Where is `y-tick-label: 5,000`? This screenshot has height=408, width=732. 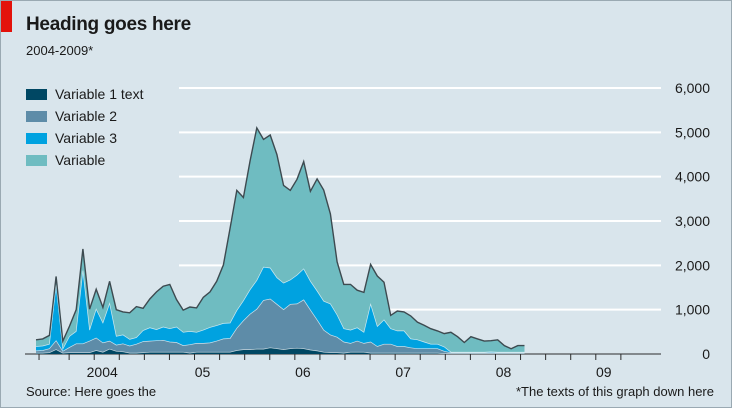
y-tick-label: 5,000 is located at coordinates (692, 132).